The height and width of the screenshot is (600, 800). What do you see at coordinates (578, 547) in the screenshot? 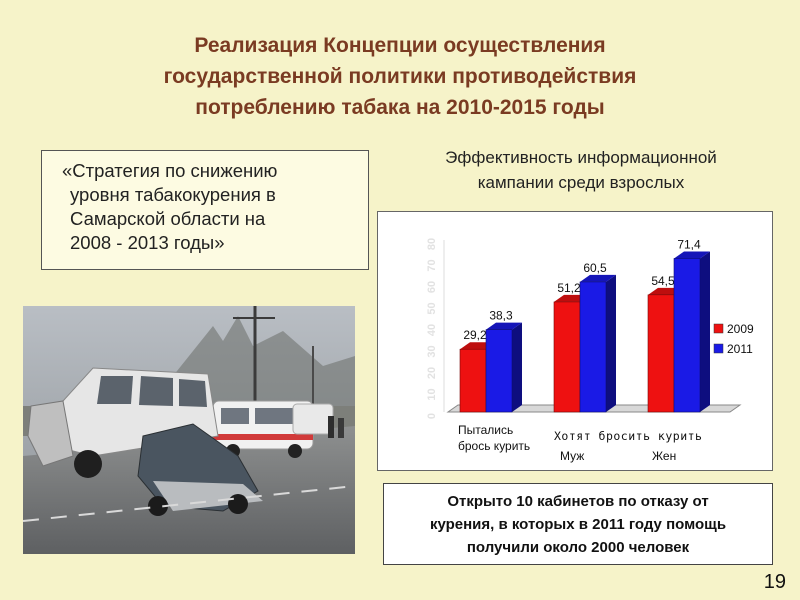
I see `info-line-3: получили около 2000 человек` at bounding box center [578, 547].